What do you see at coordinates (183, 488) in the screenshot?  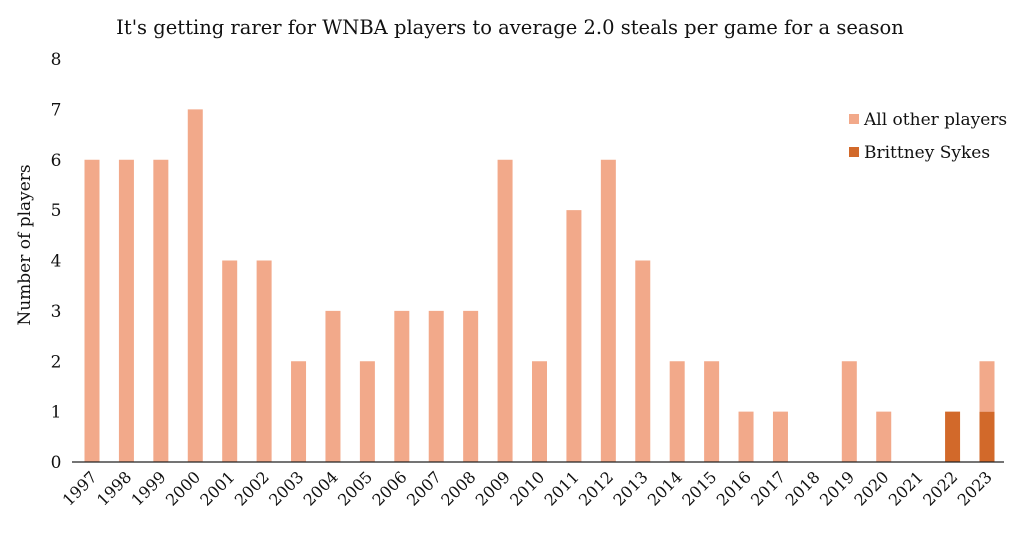 I see `x-tick-label: 2000` at bounding box center [183, 488].